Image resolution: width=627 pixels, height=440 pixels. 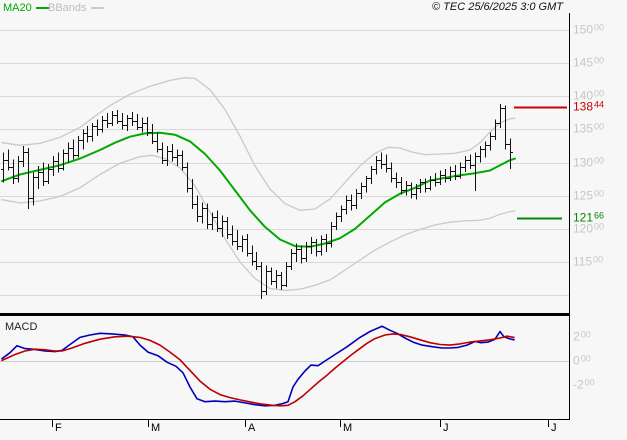 What do you see at coordinates (582, 336) in the screenshot?
I see `macd-axis-label: 200` at bounding box center [582, 336].